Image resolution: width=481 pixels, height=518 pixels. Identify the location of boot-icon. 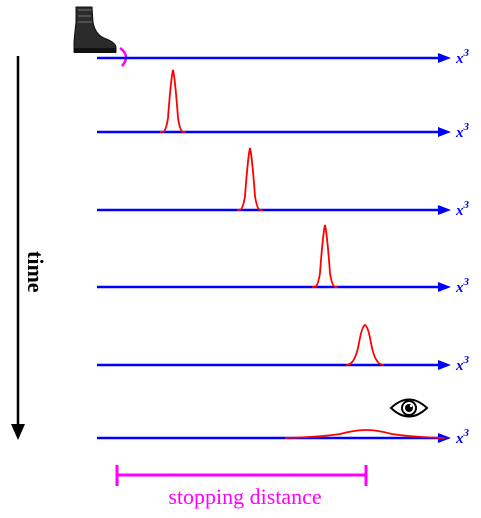
(95, 29).